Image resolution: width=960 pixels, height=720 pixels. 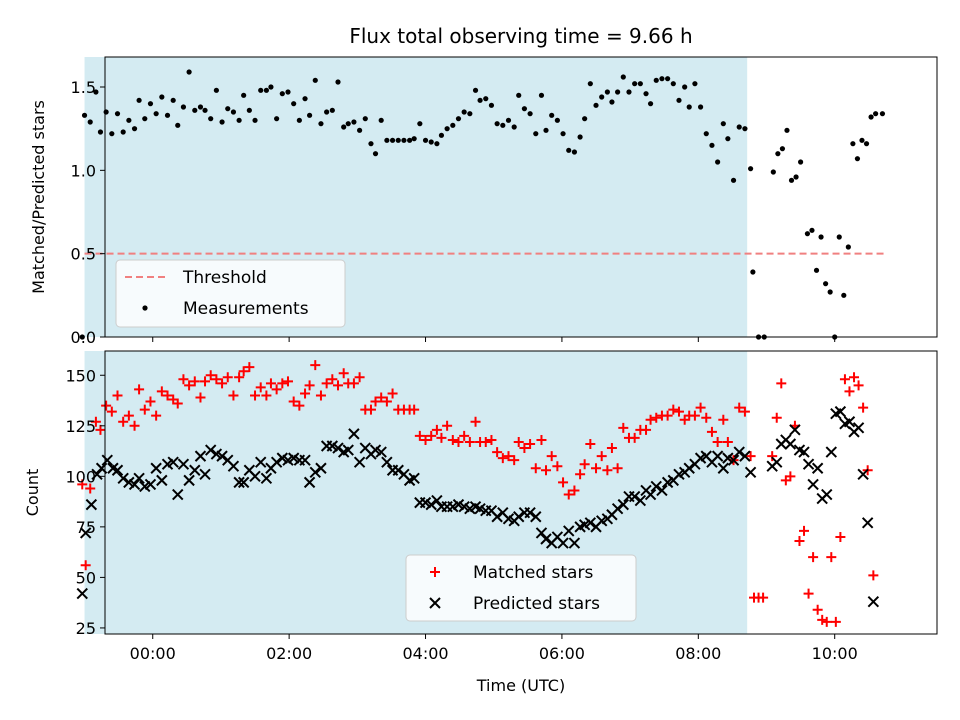 I want to click on x-tick-label: 04:00, so click(x=425, y=653).